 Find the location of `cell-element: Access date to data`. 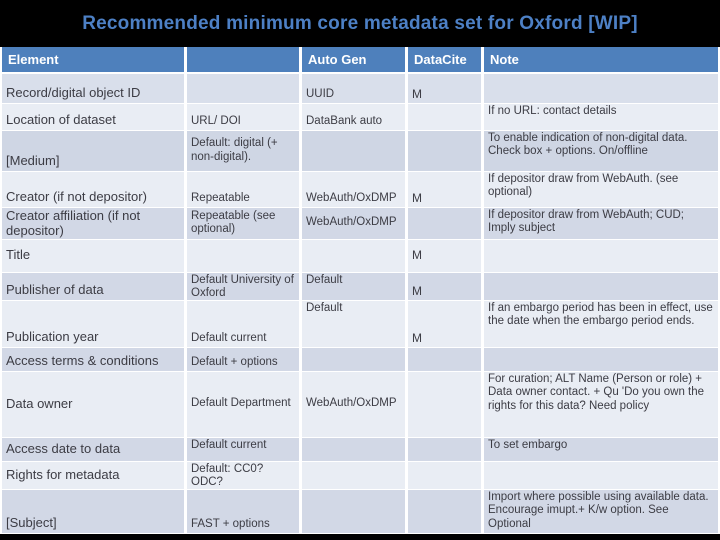

cell-element: Access date to data is located at coordinates (93, 449).